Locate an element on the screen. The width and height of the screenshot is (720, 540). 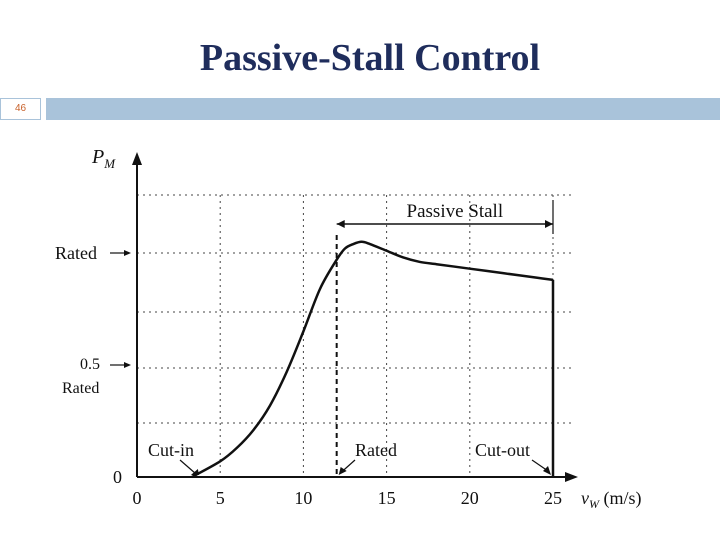
y-tick-label: 0.5 is located at coordinates (90, 364).